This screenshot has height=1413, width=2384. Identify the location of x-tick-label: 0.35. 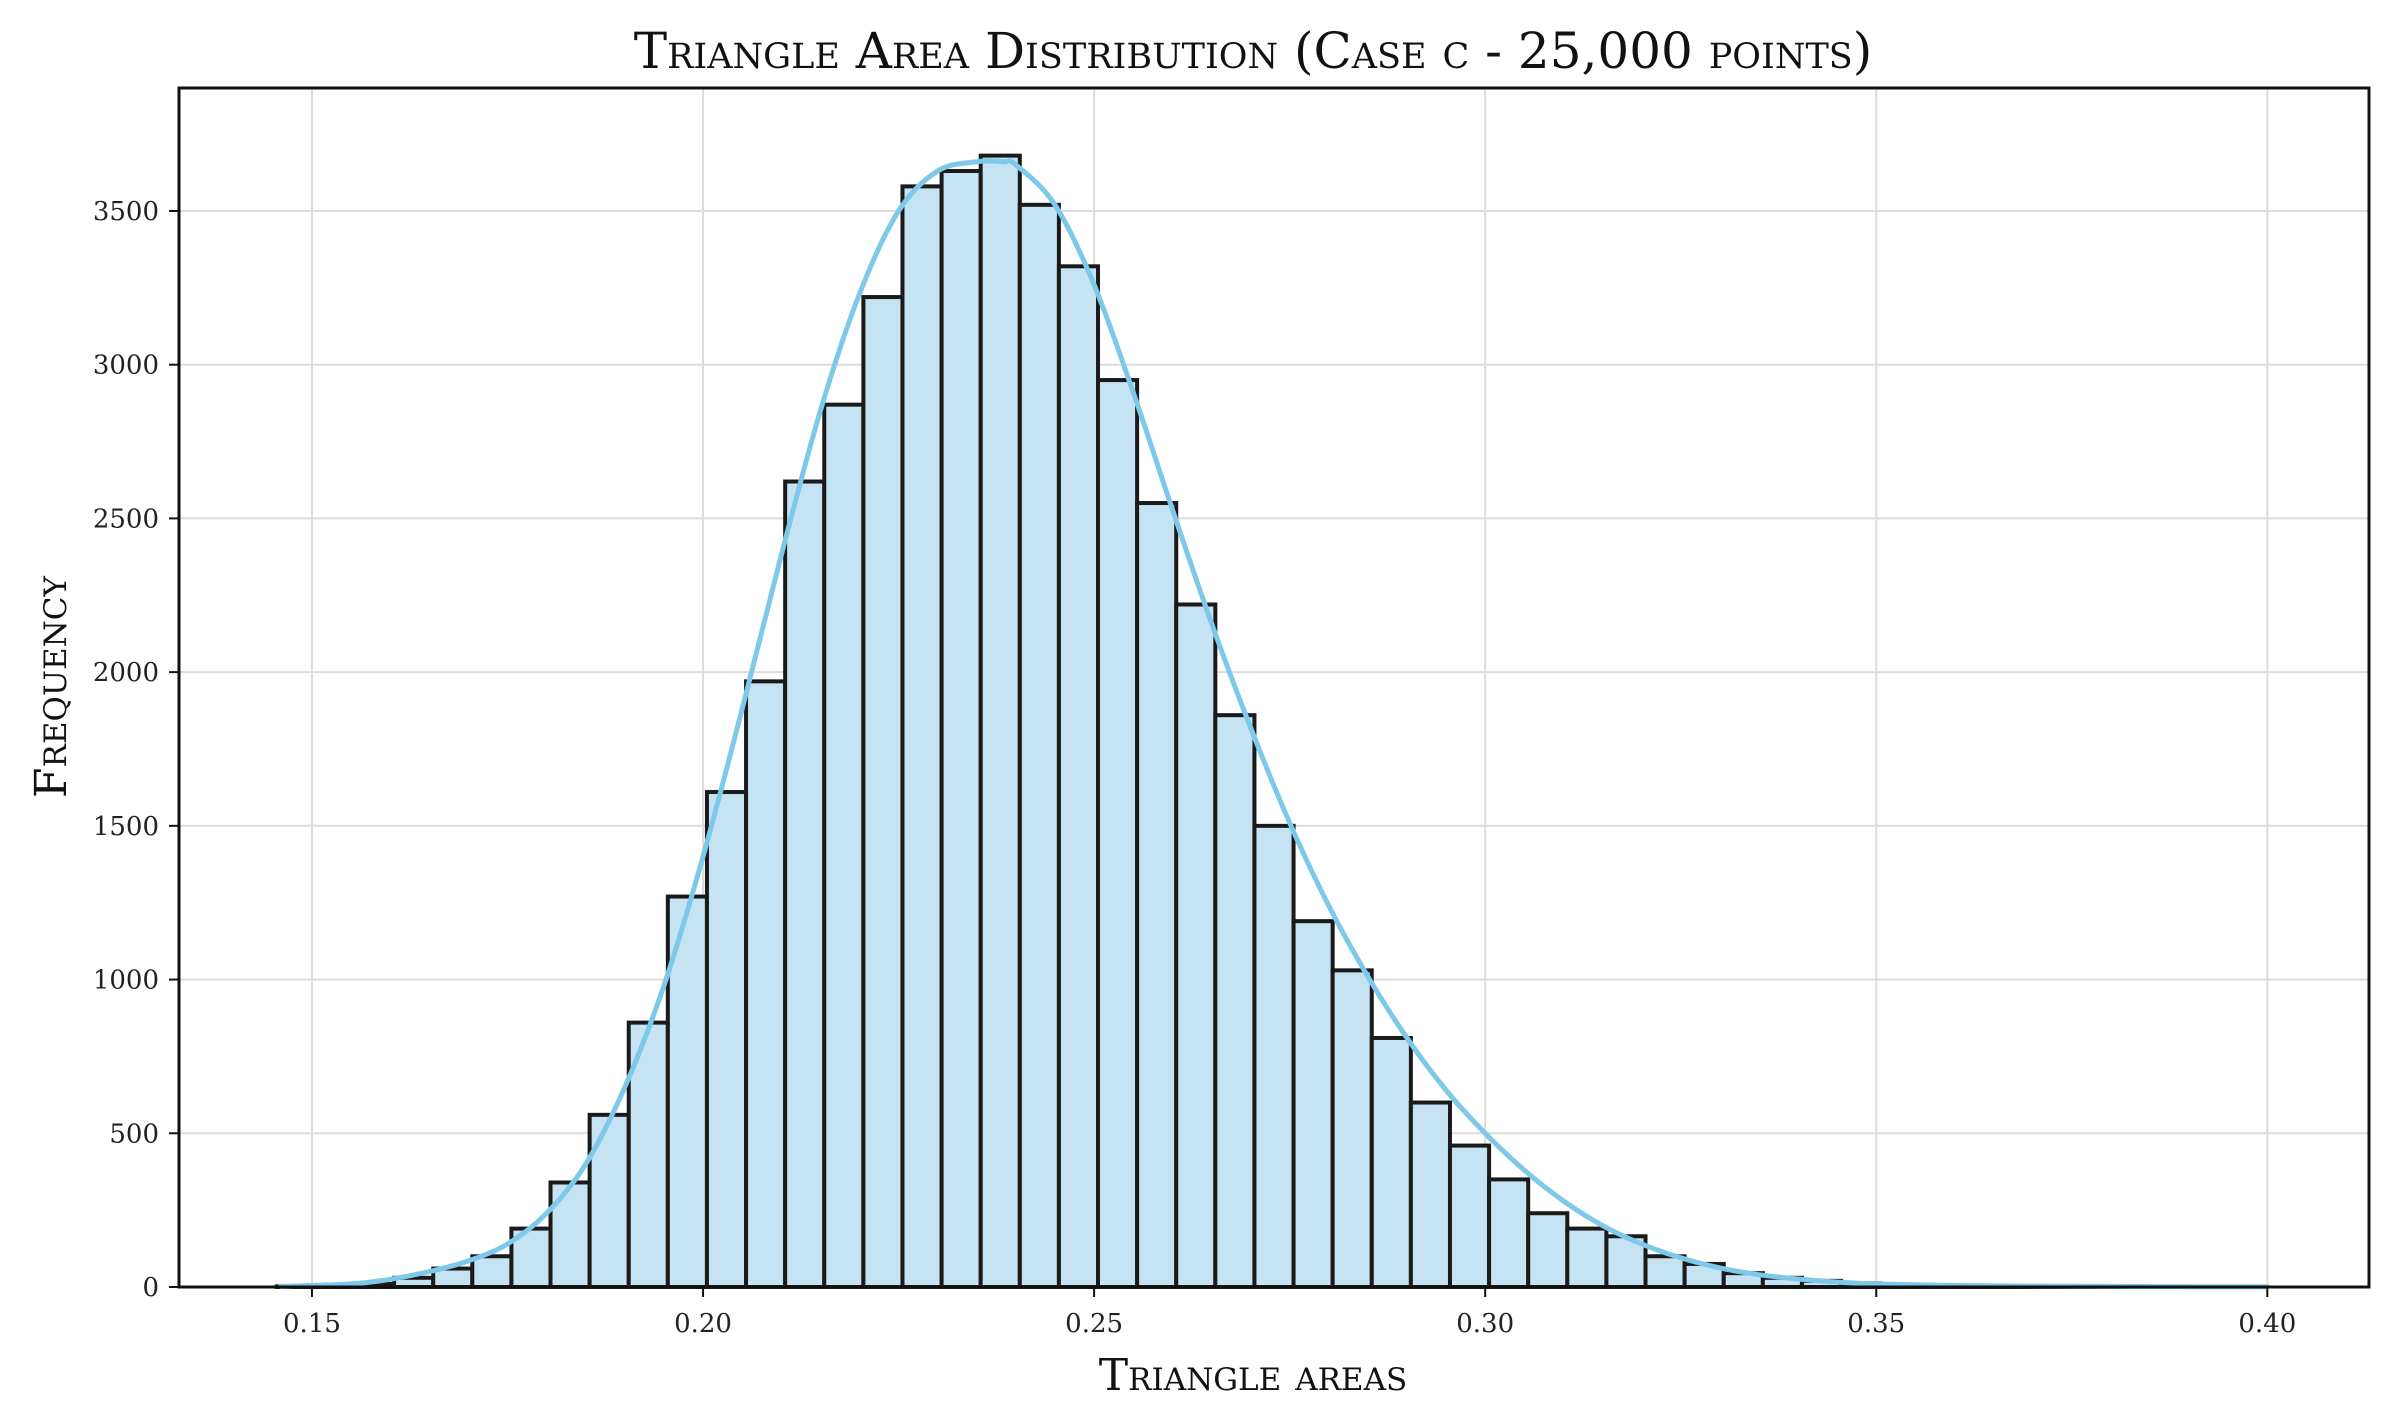
(1876, 1324).